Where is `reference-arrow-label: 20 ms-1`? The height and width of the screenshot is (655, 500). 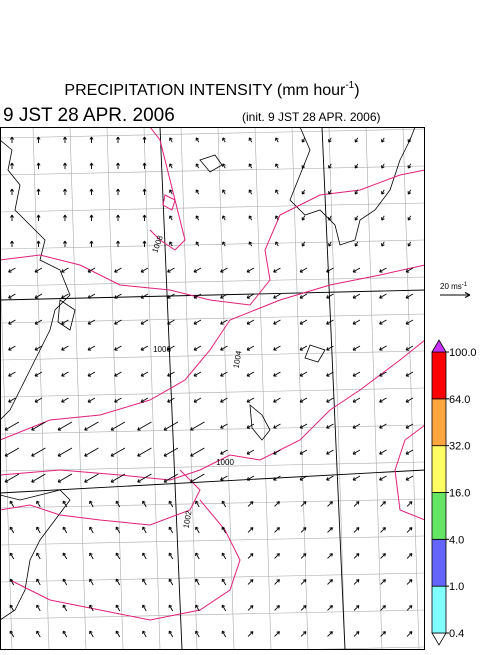 reference-arrow-label: 20 ms-1 is located at coordinates (454, 286).